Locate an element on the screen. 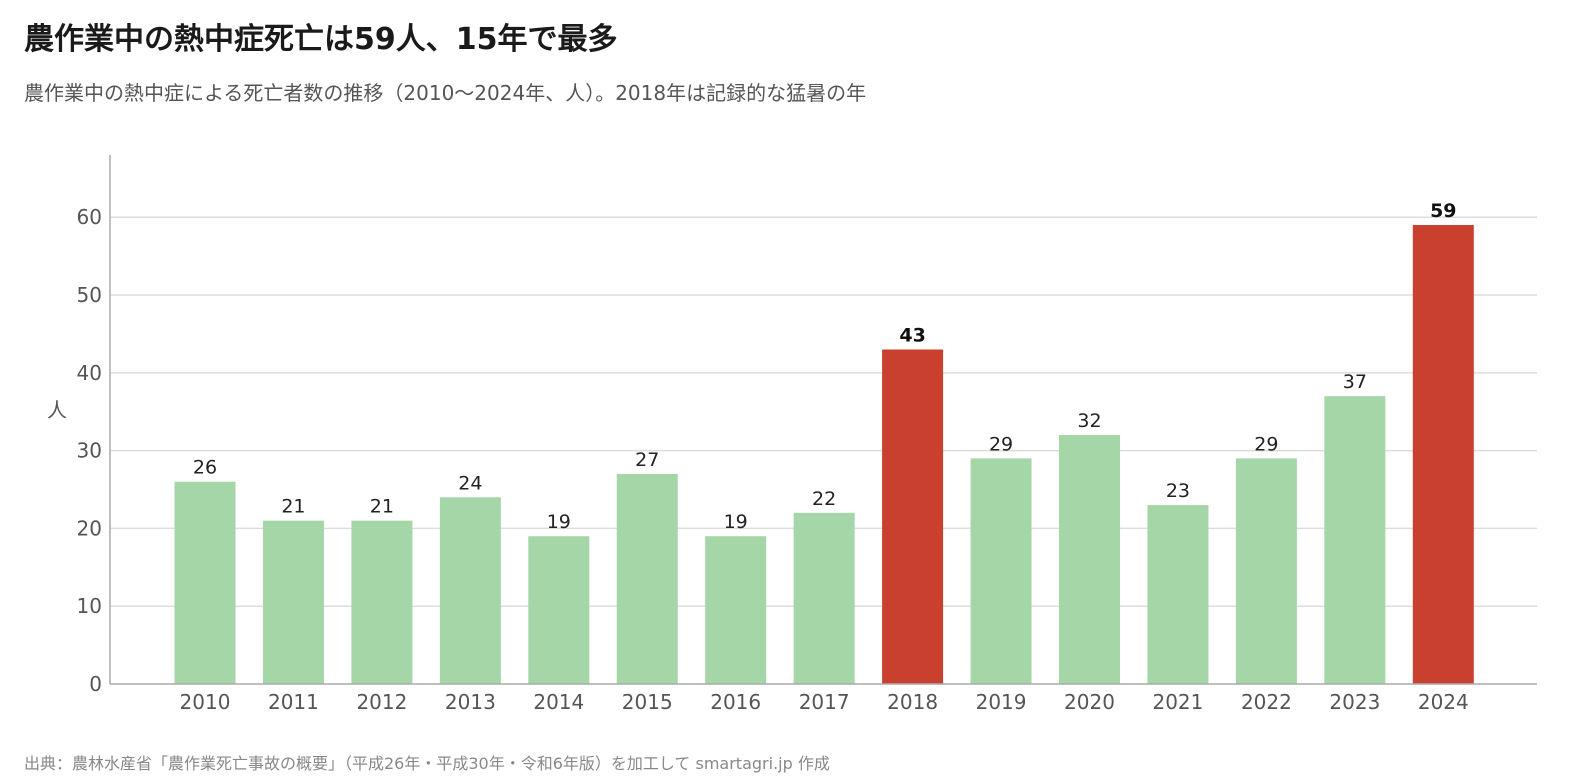  data-label-2010: 26 is located at coordinates (205, 468).